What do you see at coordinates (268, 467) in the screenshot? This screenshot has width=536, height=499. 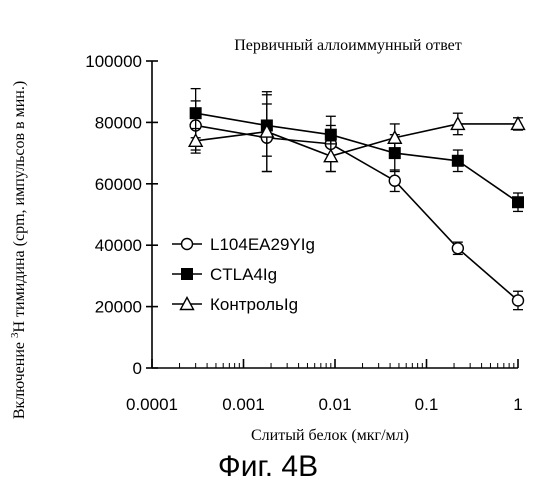 I see `figure-label: Фиг. 4B` at bounding box center [268, 467].